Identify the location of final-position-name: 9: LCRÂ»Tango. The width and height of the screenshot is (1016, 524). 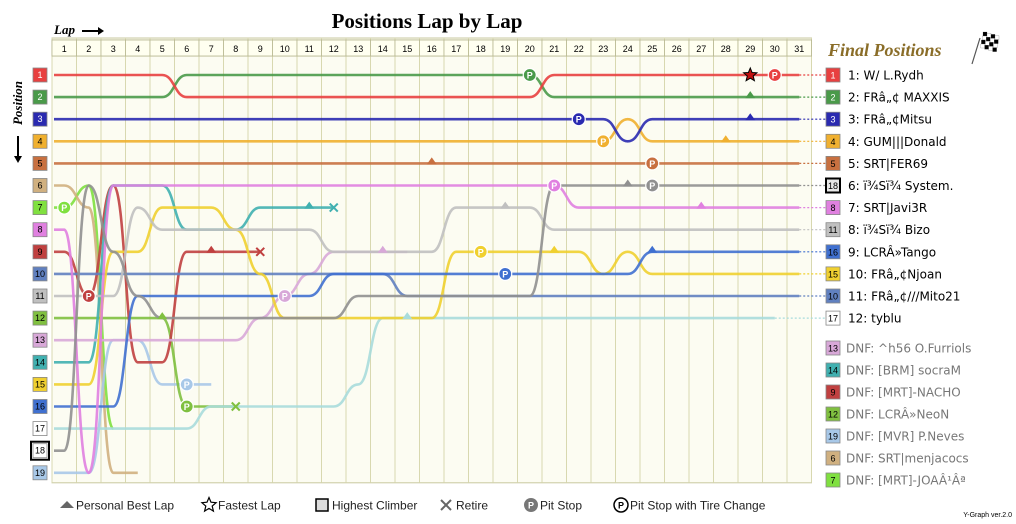
(892, 251).